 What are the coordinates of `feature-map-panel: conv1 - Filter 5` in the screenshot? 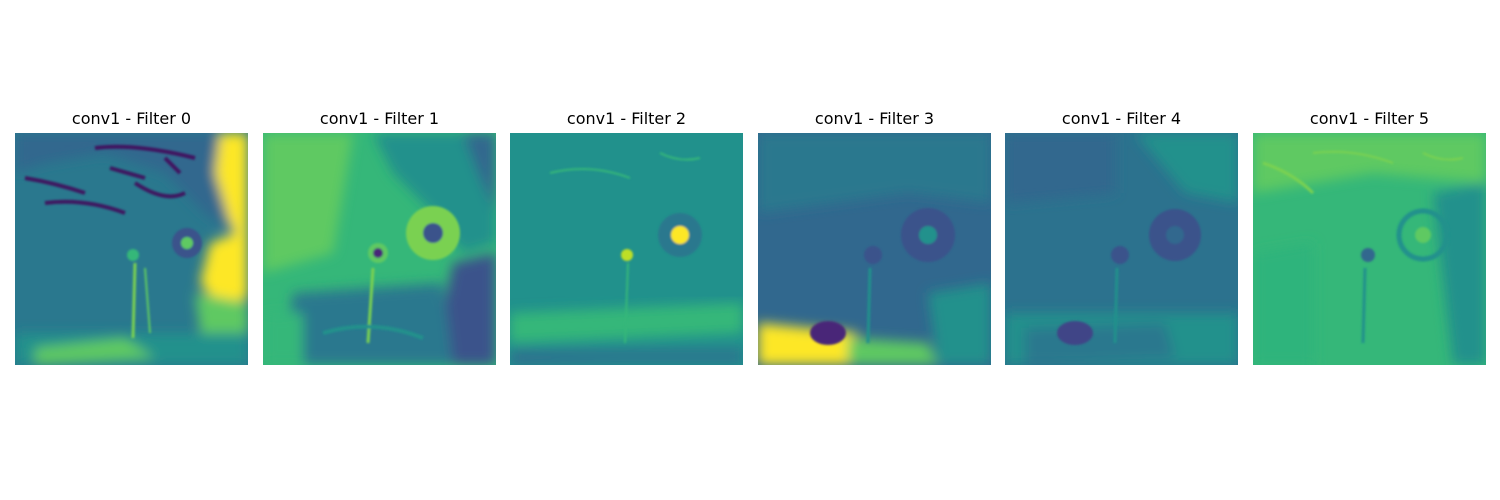 It's located at (1369, 235).